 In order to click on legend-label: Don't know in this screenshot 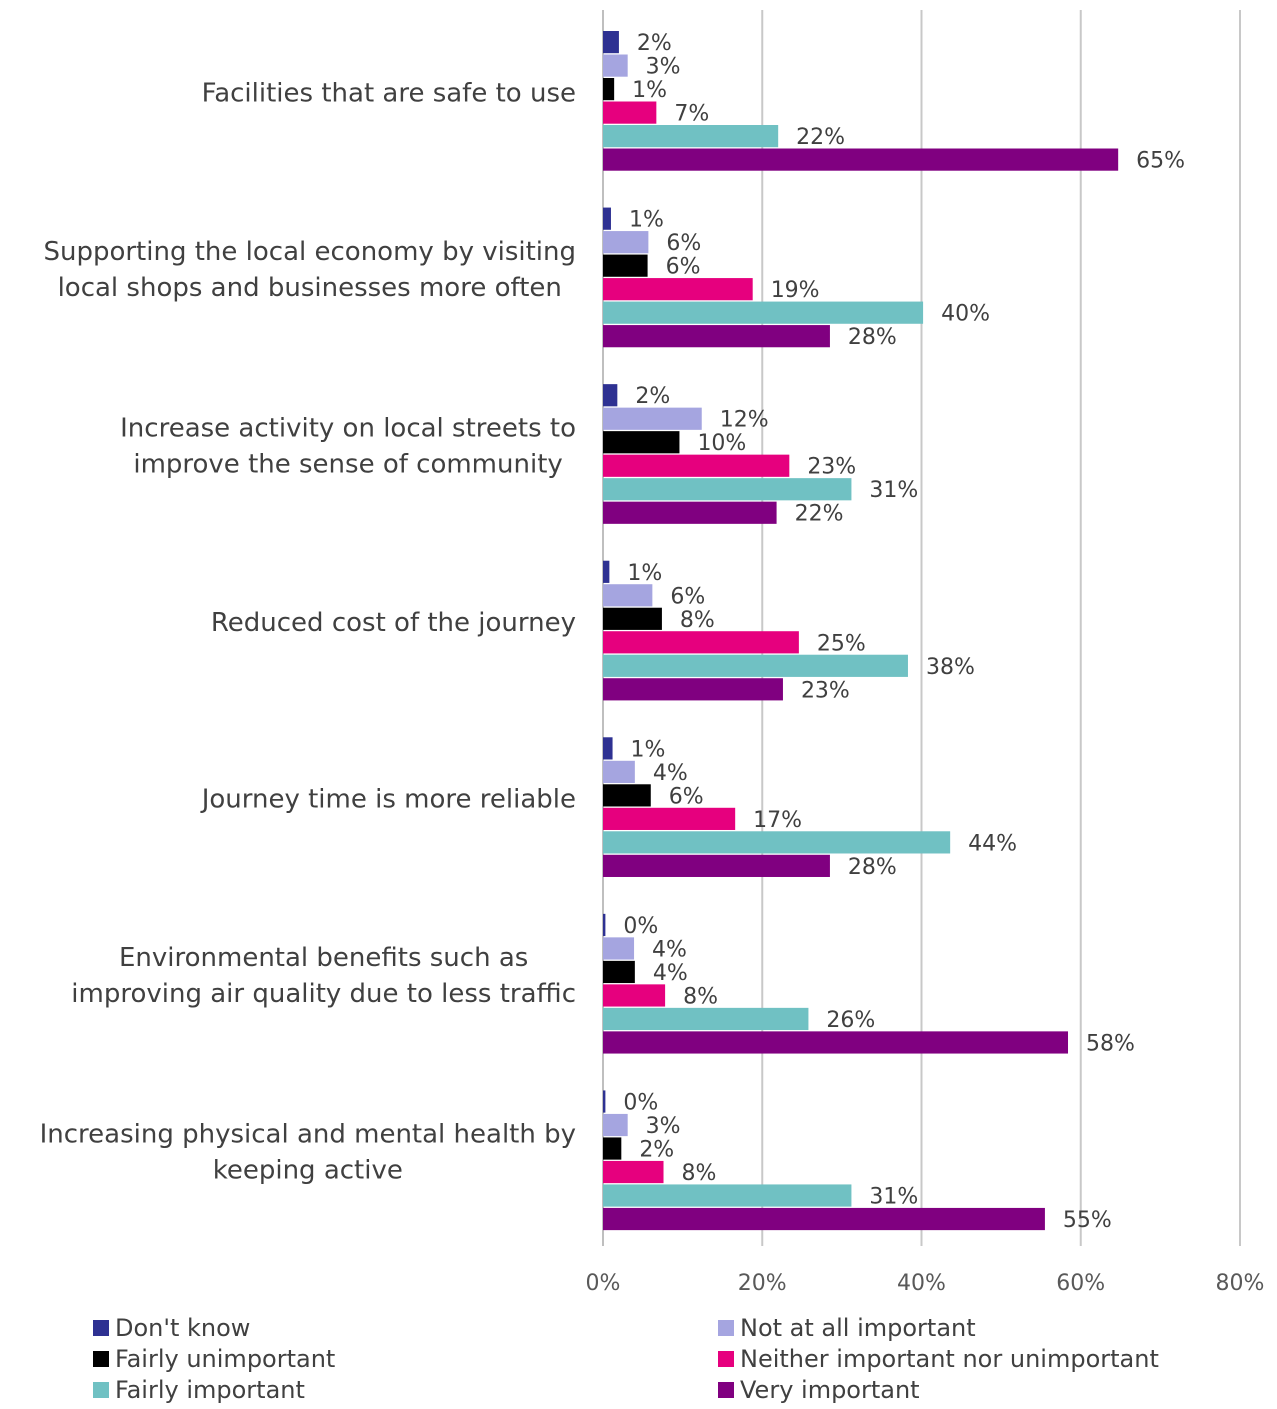, I will do `click(182, 1328)`.